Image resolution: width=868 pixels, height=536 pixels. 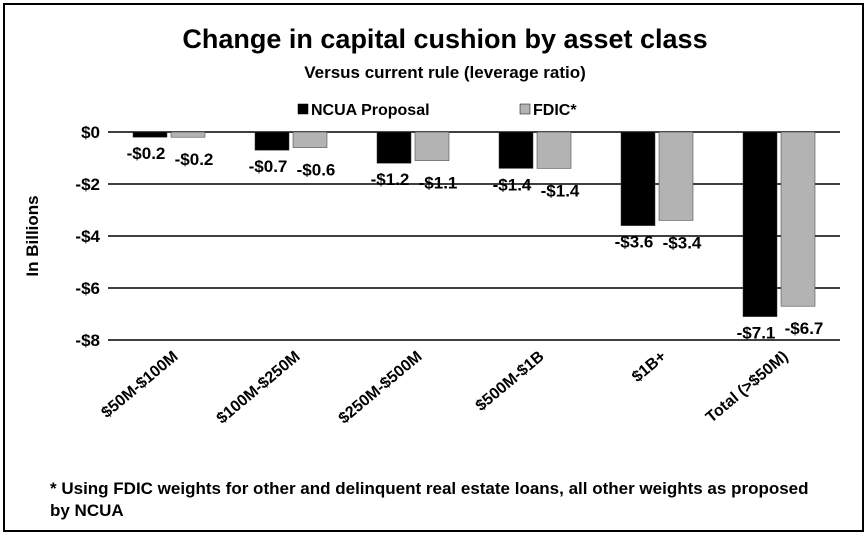 What do you see at coordinates (445, 72) in the screenshot?
I see `chart-subtitle: Versus current rule (leverage ratio)` at bounding box center [445, 72].